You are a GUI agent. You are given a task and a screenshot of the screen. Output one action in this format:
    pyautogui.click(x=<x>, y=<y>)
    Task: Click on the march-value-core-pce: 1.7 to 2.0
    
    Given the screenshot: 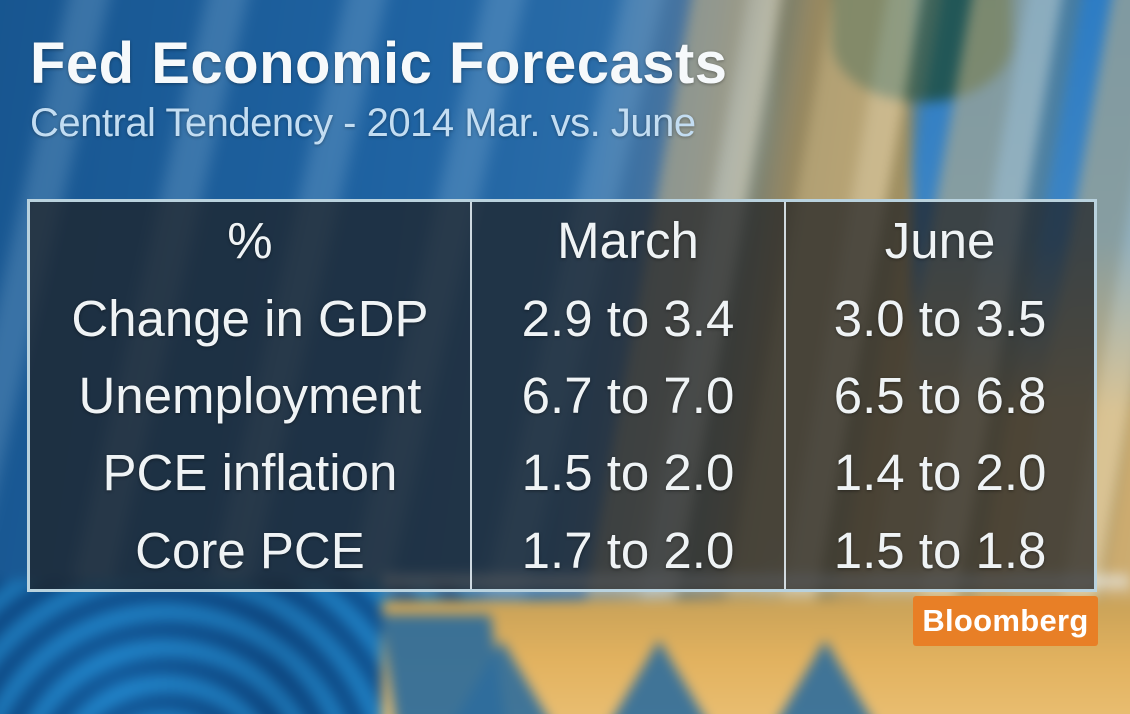 What is the action you would take?
    pyautogui.click(x=628, y=550)
    